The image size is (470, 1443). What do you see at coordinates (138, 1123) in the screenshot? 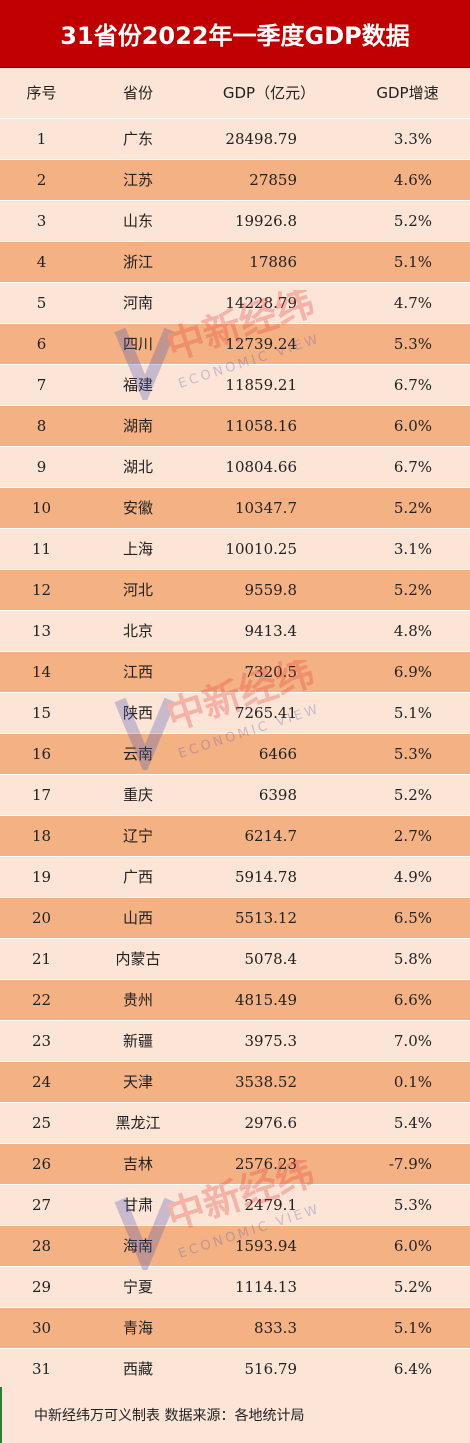
I see `cell-province: 黑龙江` at bounding box center [138, 1123].